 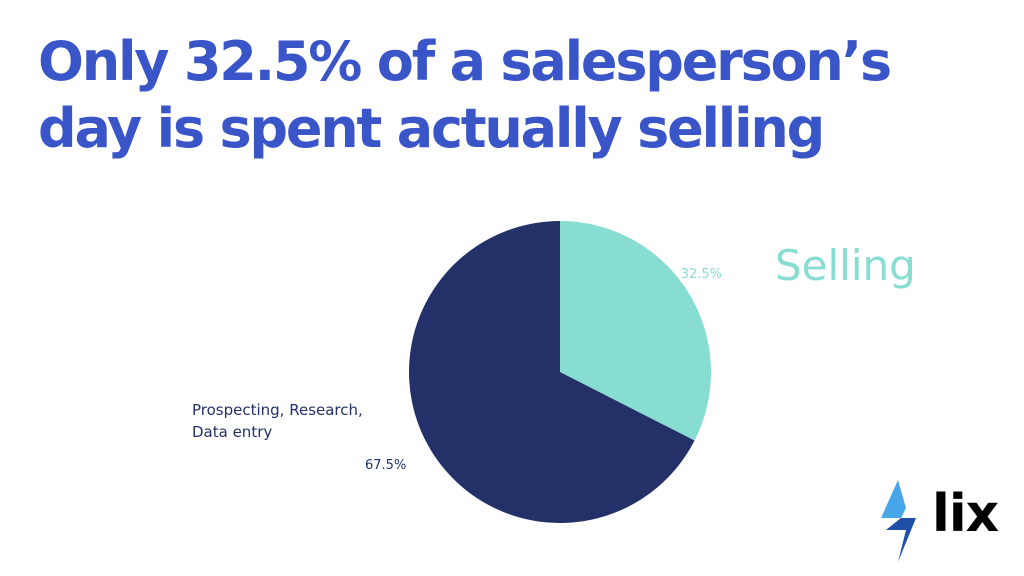 I want to click on title-line-2: day is spent actually selling, so click(x=431, y=128).